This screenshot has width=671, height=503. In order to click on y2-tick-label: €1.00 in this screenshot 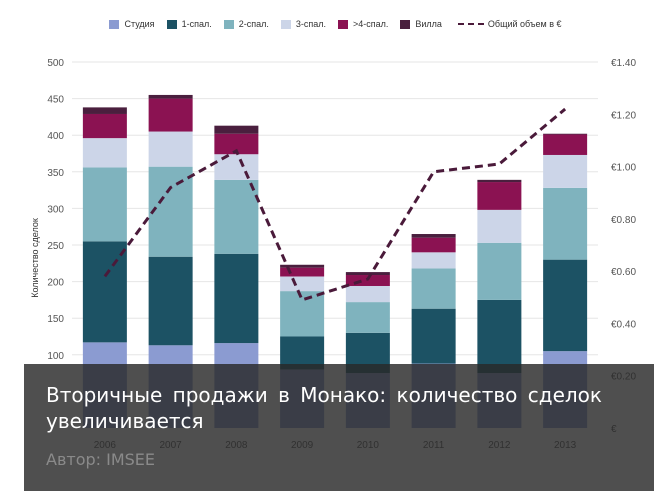, I will do `click(623, 168)`.